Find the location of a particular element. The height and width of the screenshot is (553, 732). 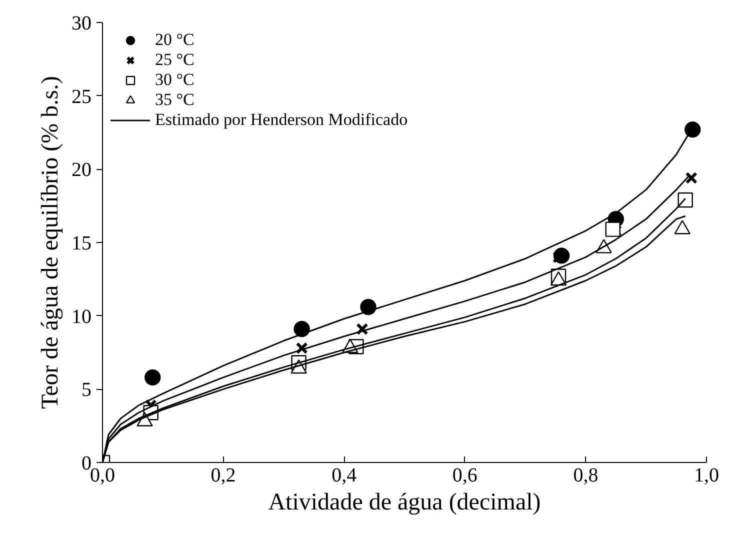

x-axis-title: Atividade de água (decimal) is located at coordinates (404, 503).